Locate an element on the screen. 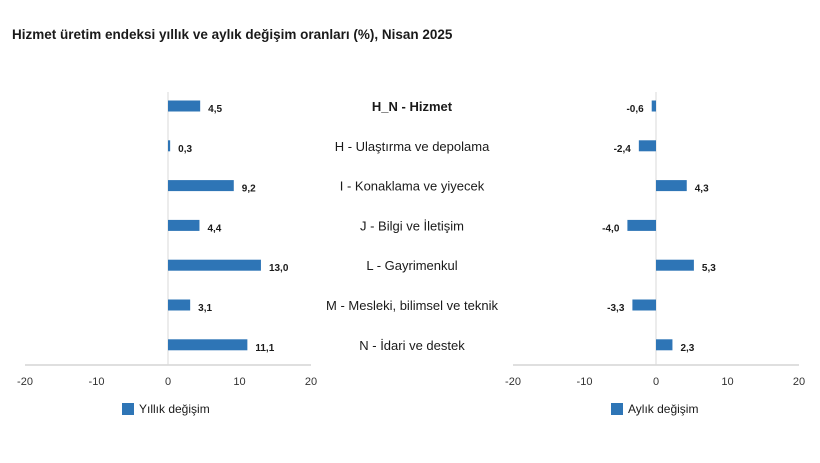 The width and height of the screenshot is (820, 463). category-label: H_N - Hizmet is located at coordinates (412, 106).